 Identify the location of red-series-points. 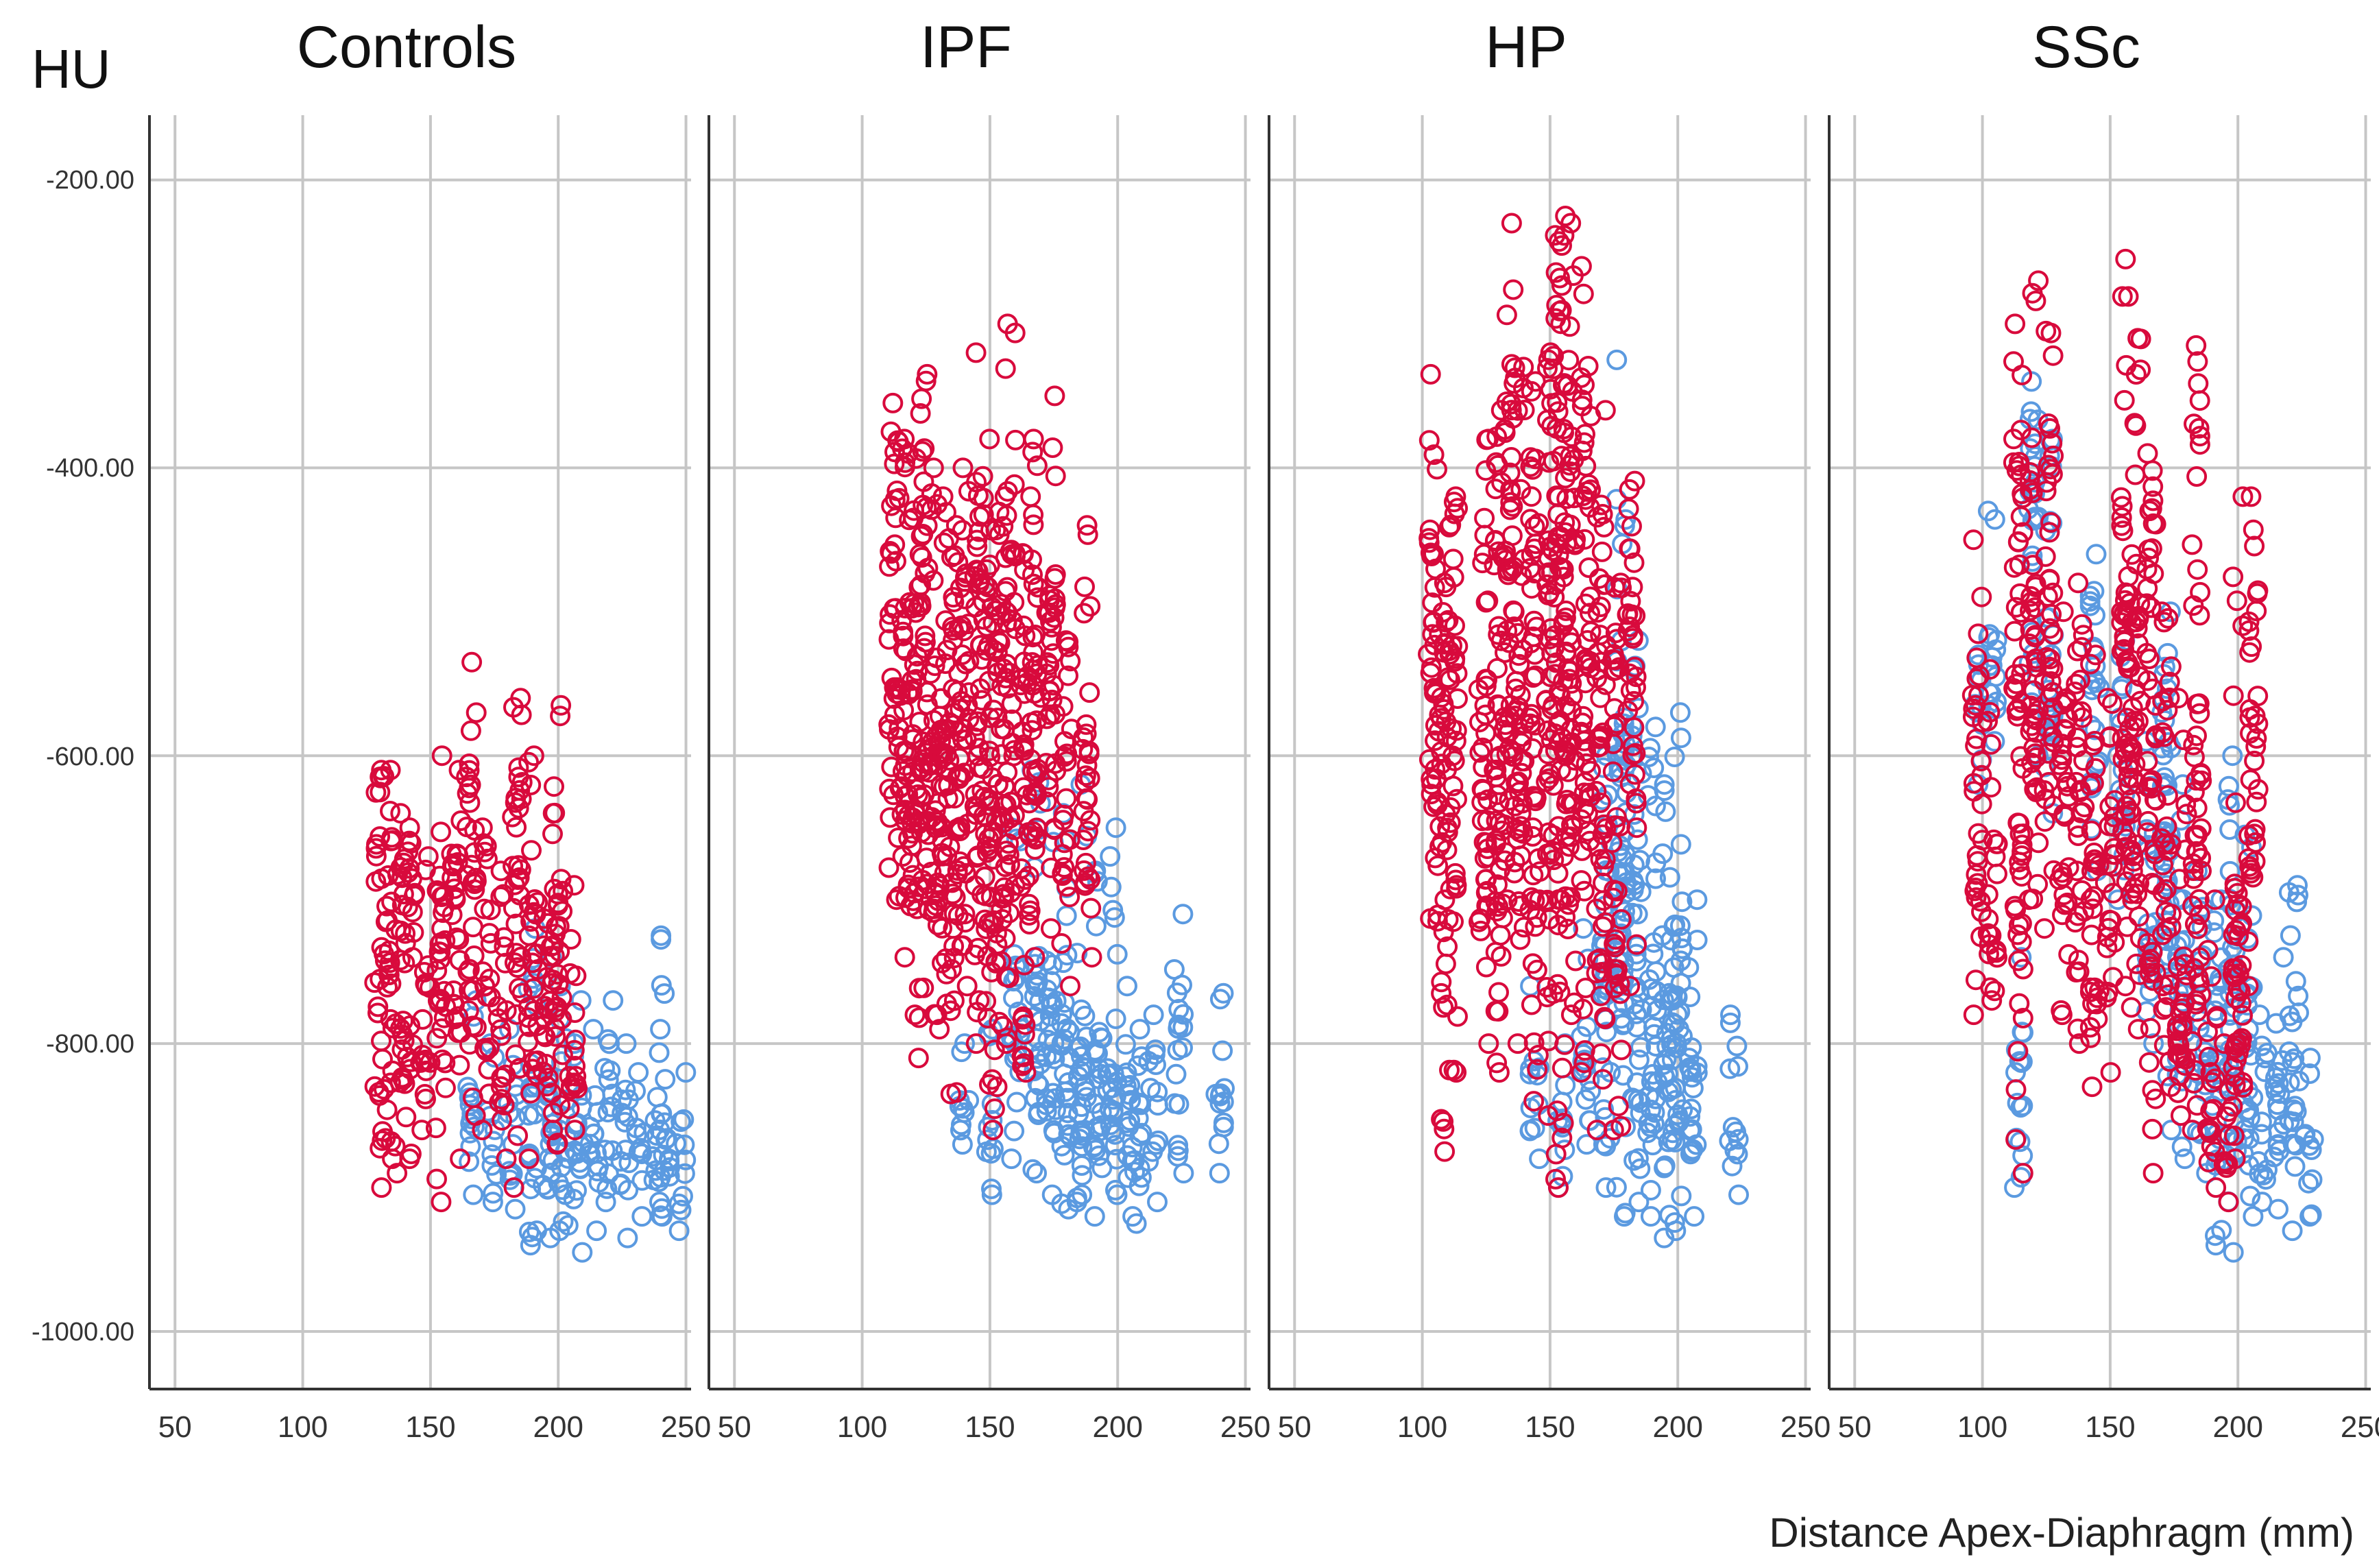
(476, 932).